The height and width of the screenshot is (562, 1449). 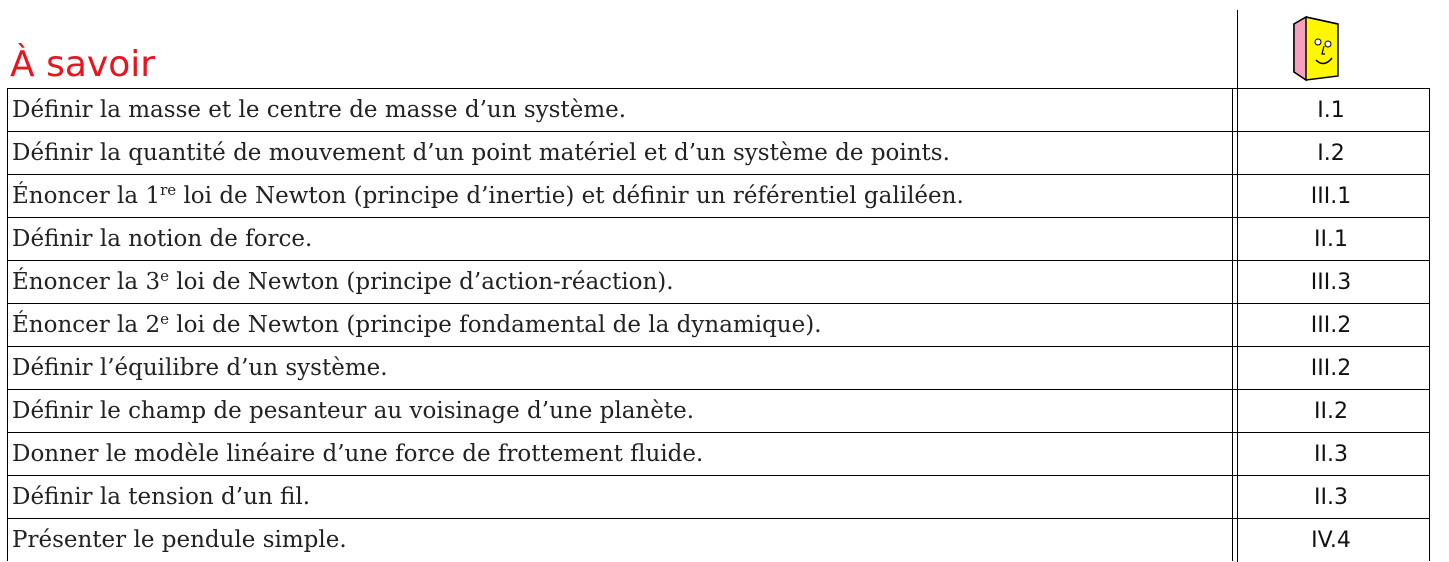 I want to click on table-row: Définir la tension d’un fil. II.3, so click(x=718, y=497).